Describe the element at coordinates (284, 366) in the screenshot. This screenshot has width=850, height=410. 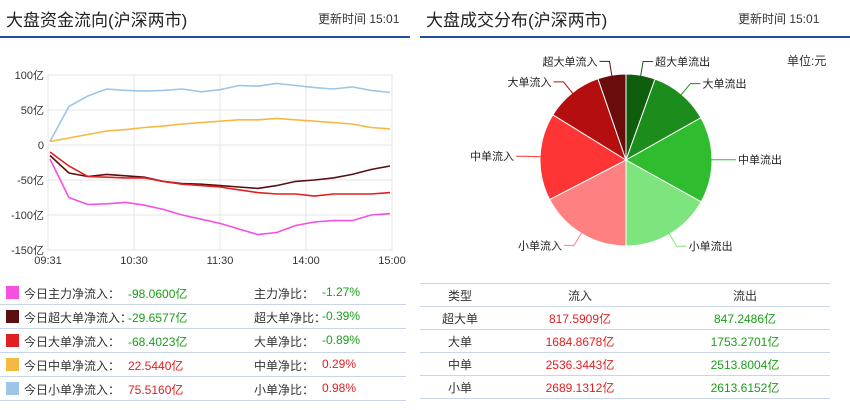
I see `ratio-name: 中单净比：` at that location.